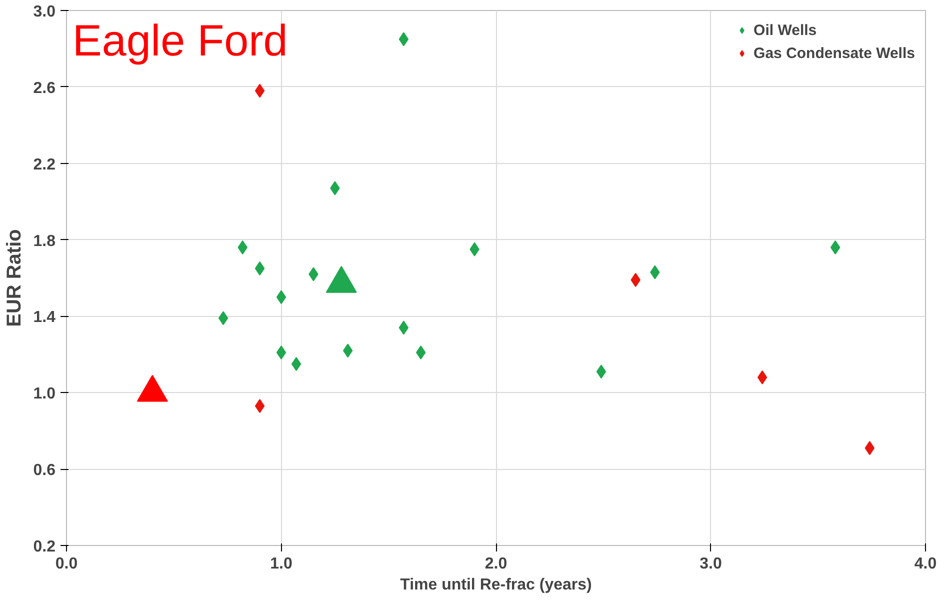 Image resolution: width=949 pixels, height=600 pixels. What do you see at coordinates (44, 12) in the screenshot?
I see `y-tick-label: 3.0` at bounding box center [44, 12].